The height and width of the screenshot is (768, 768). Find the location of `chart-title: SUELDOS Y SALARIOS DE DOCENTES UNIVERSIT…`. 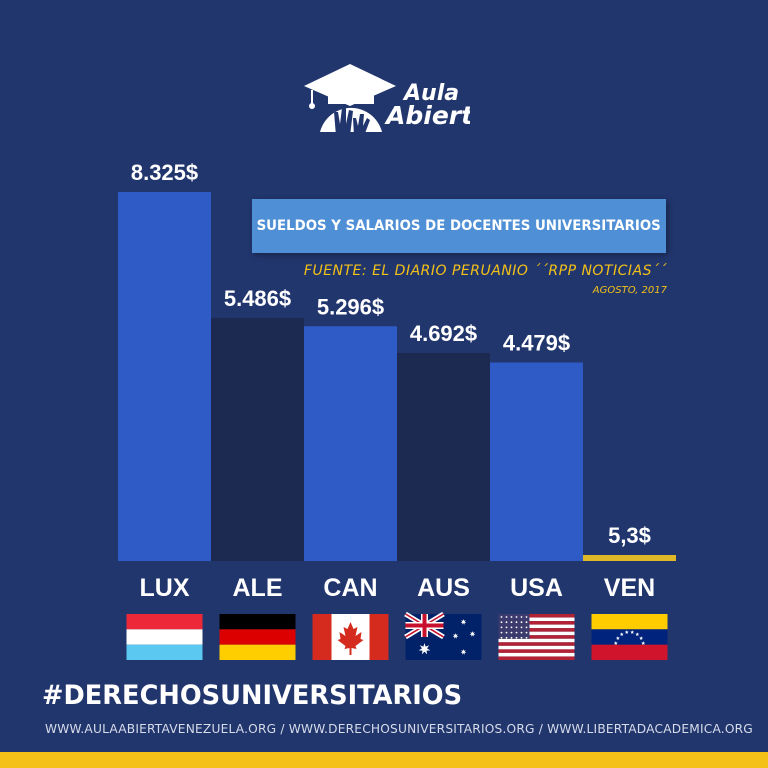

chart-title: SUELDOS Y SALARIOS DE DOCENTES UNIVERSIT… is located at coordinates (459, 226).